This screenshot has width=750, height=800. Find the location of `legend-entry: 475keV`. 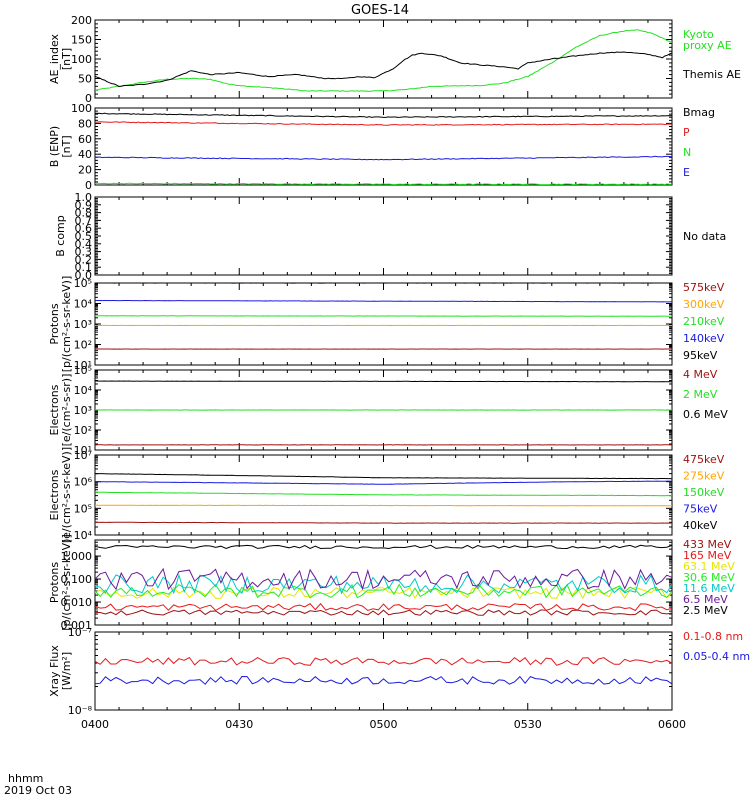

legend-entry: 475keV is located at coordinates (704, 459).